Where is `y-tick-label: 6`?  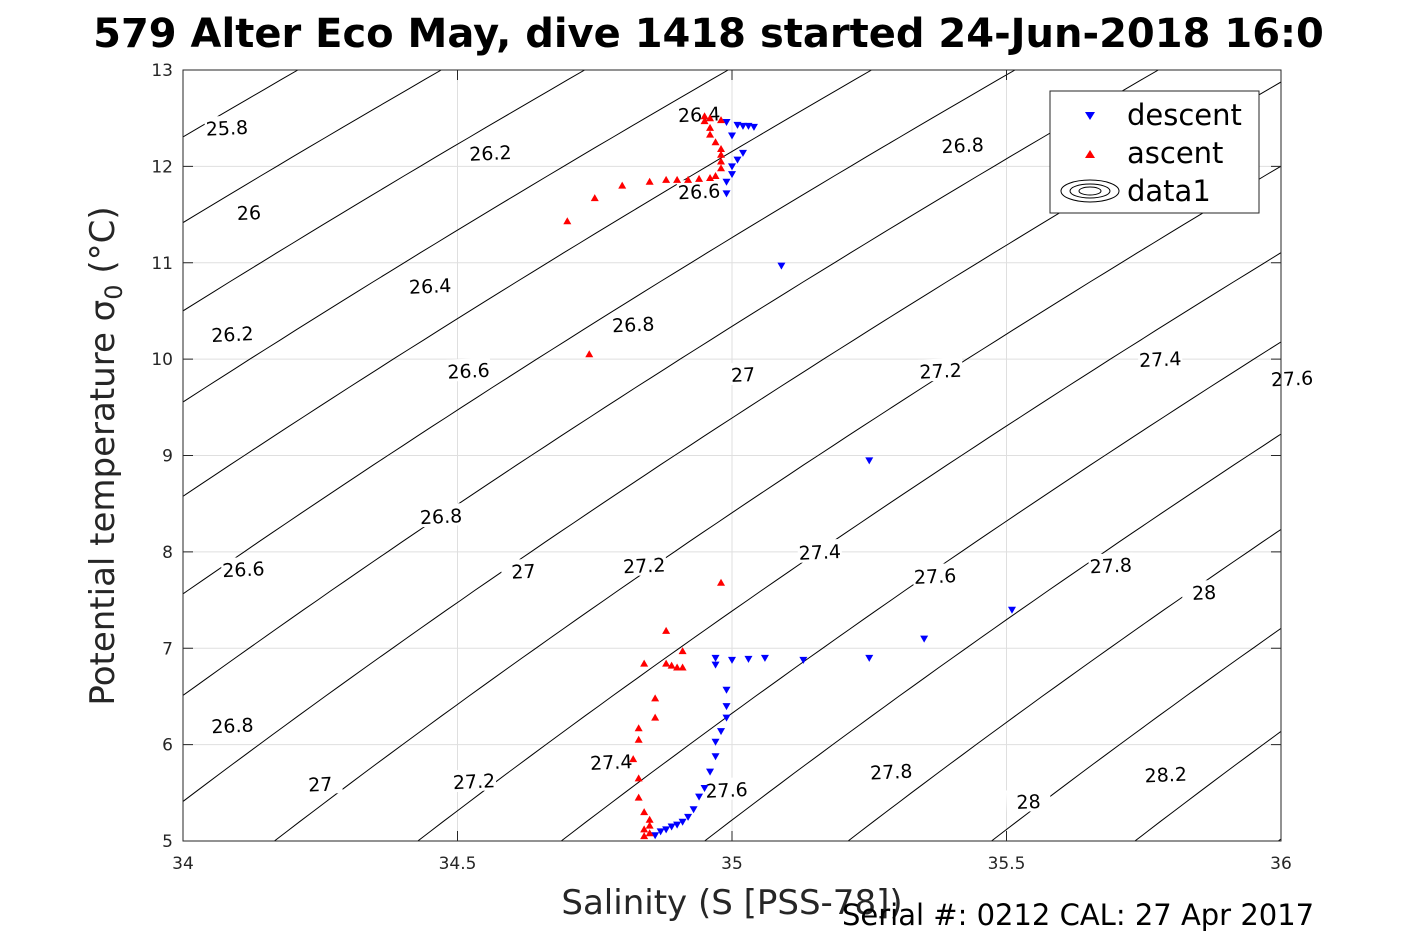
y-tick-label: 6 is located at coordinates (167, 746).